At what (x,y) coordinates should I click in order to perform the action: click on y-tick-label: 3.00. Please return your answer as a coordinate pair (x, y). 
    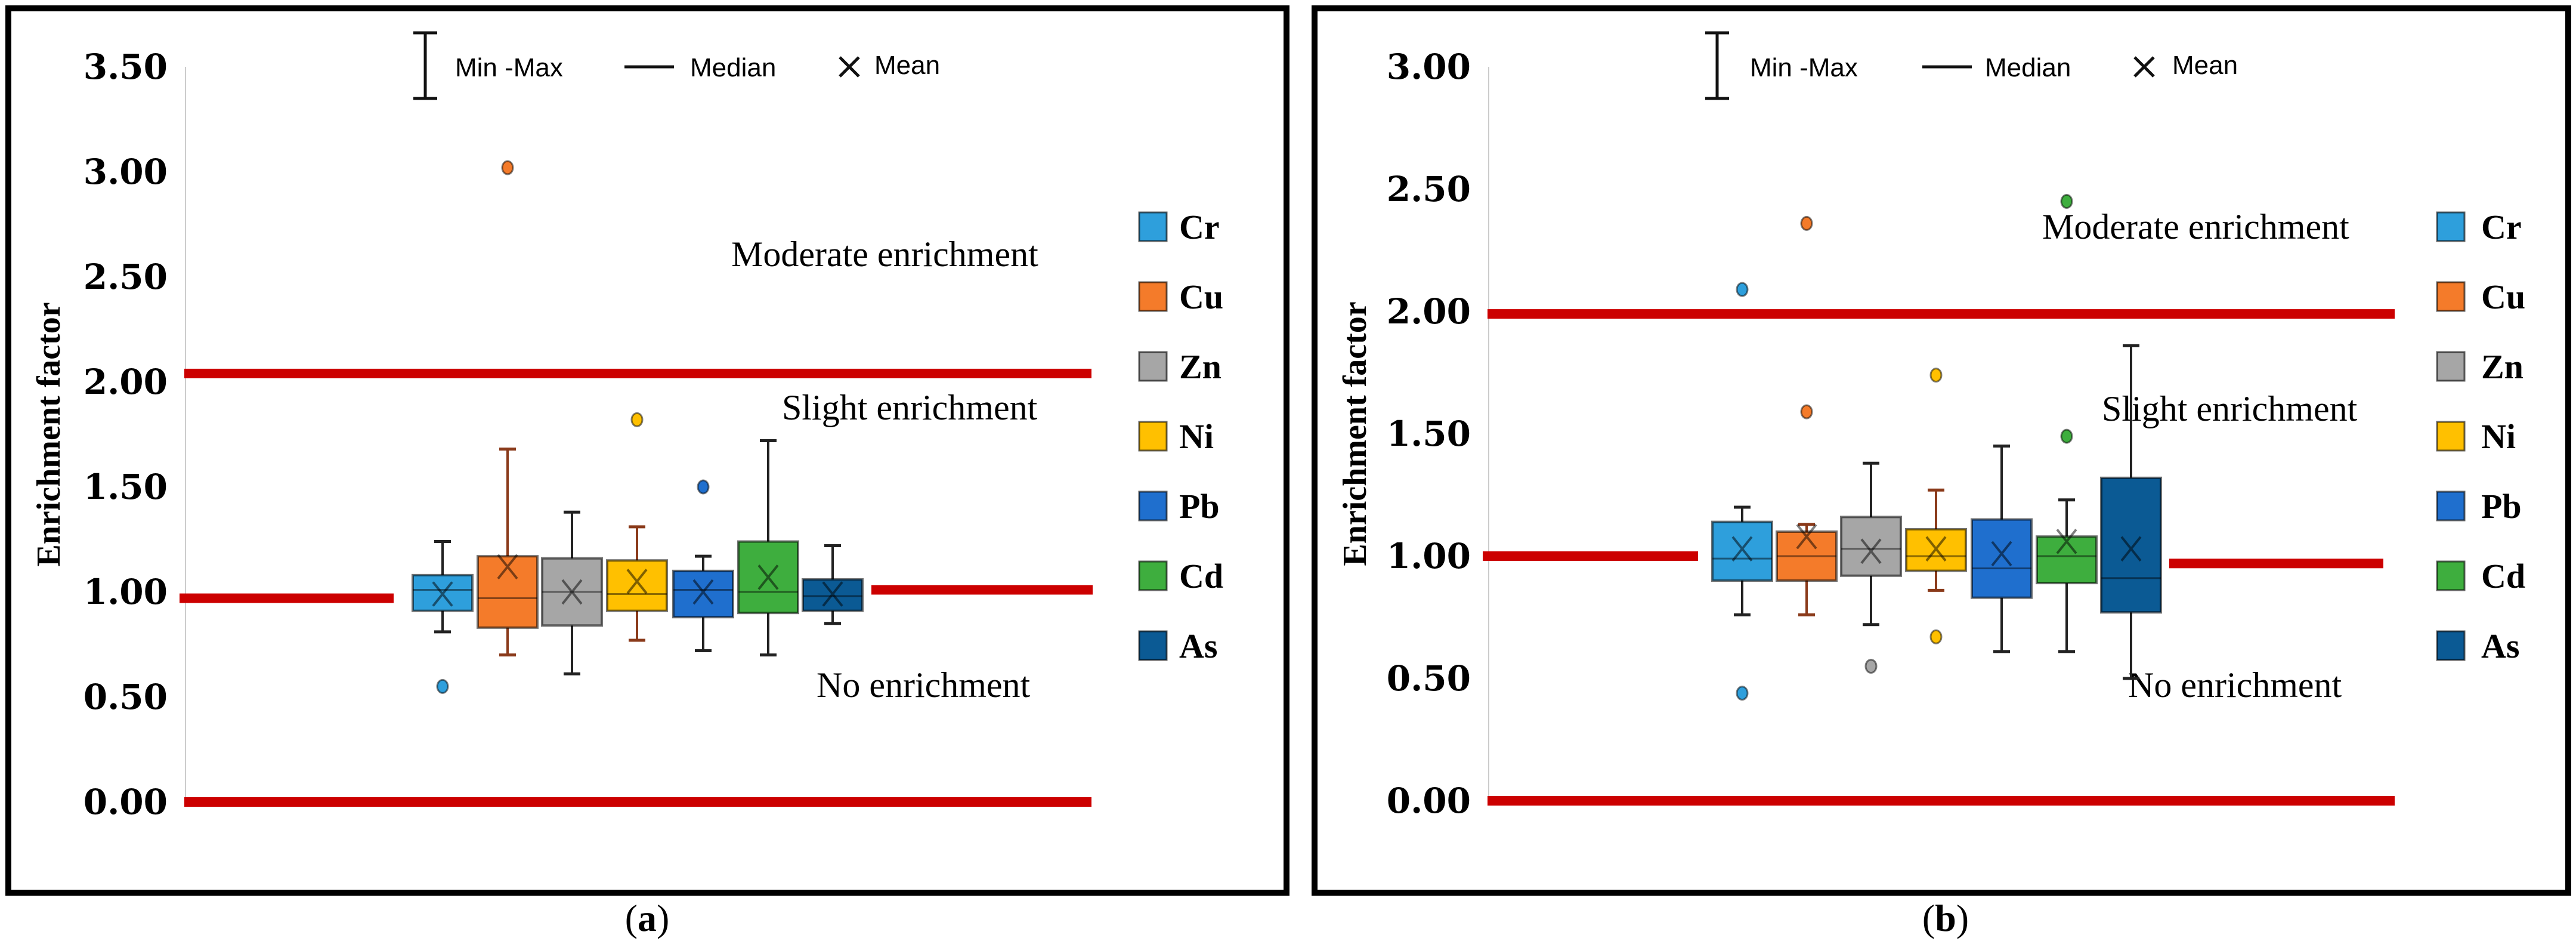
    Looking at the image, I should click on (1429, 67).